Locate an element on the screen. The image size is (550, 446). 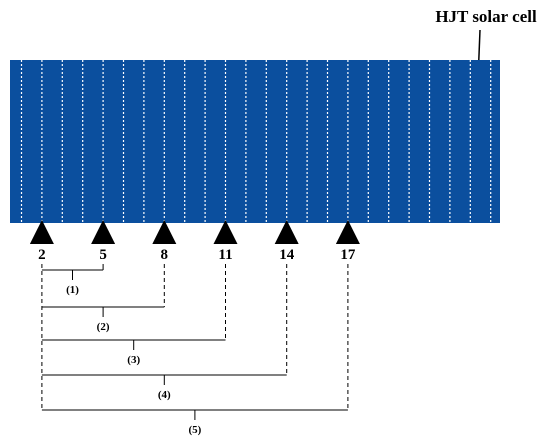
marker-label: 8 is located at coordinates (165, 255).